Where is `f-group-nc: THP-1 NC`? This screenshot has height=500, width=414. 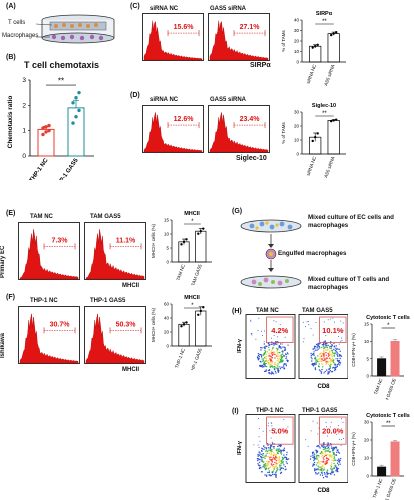 f-group-nc: THP-1 NC is located at coordinates (44, 301).